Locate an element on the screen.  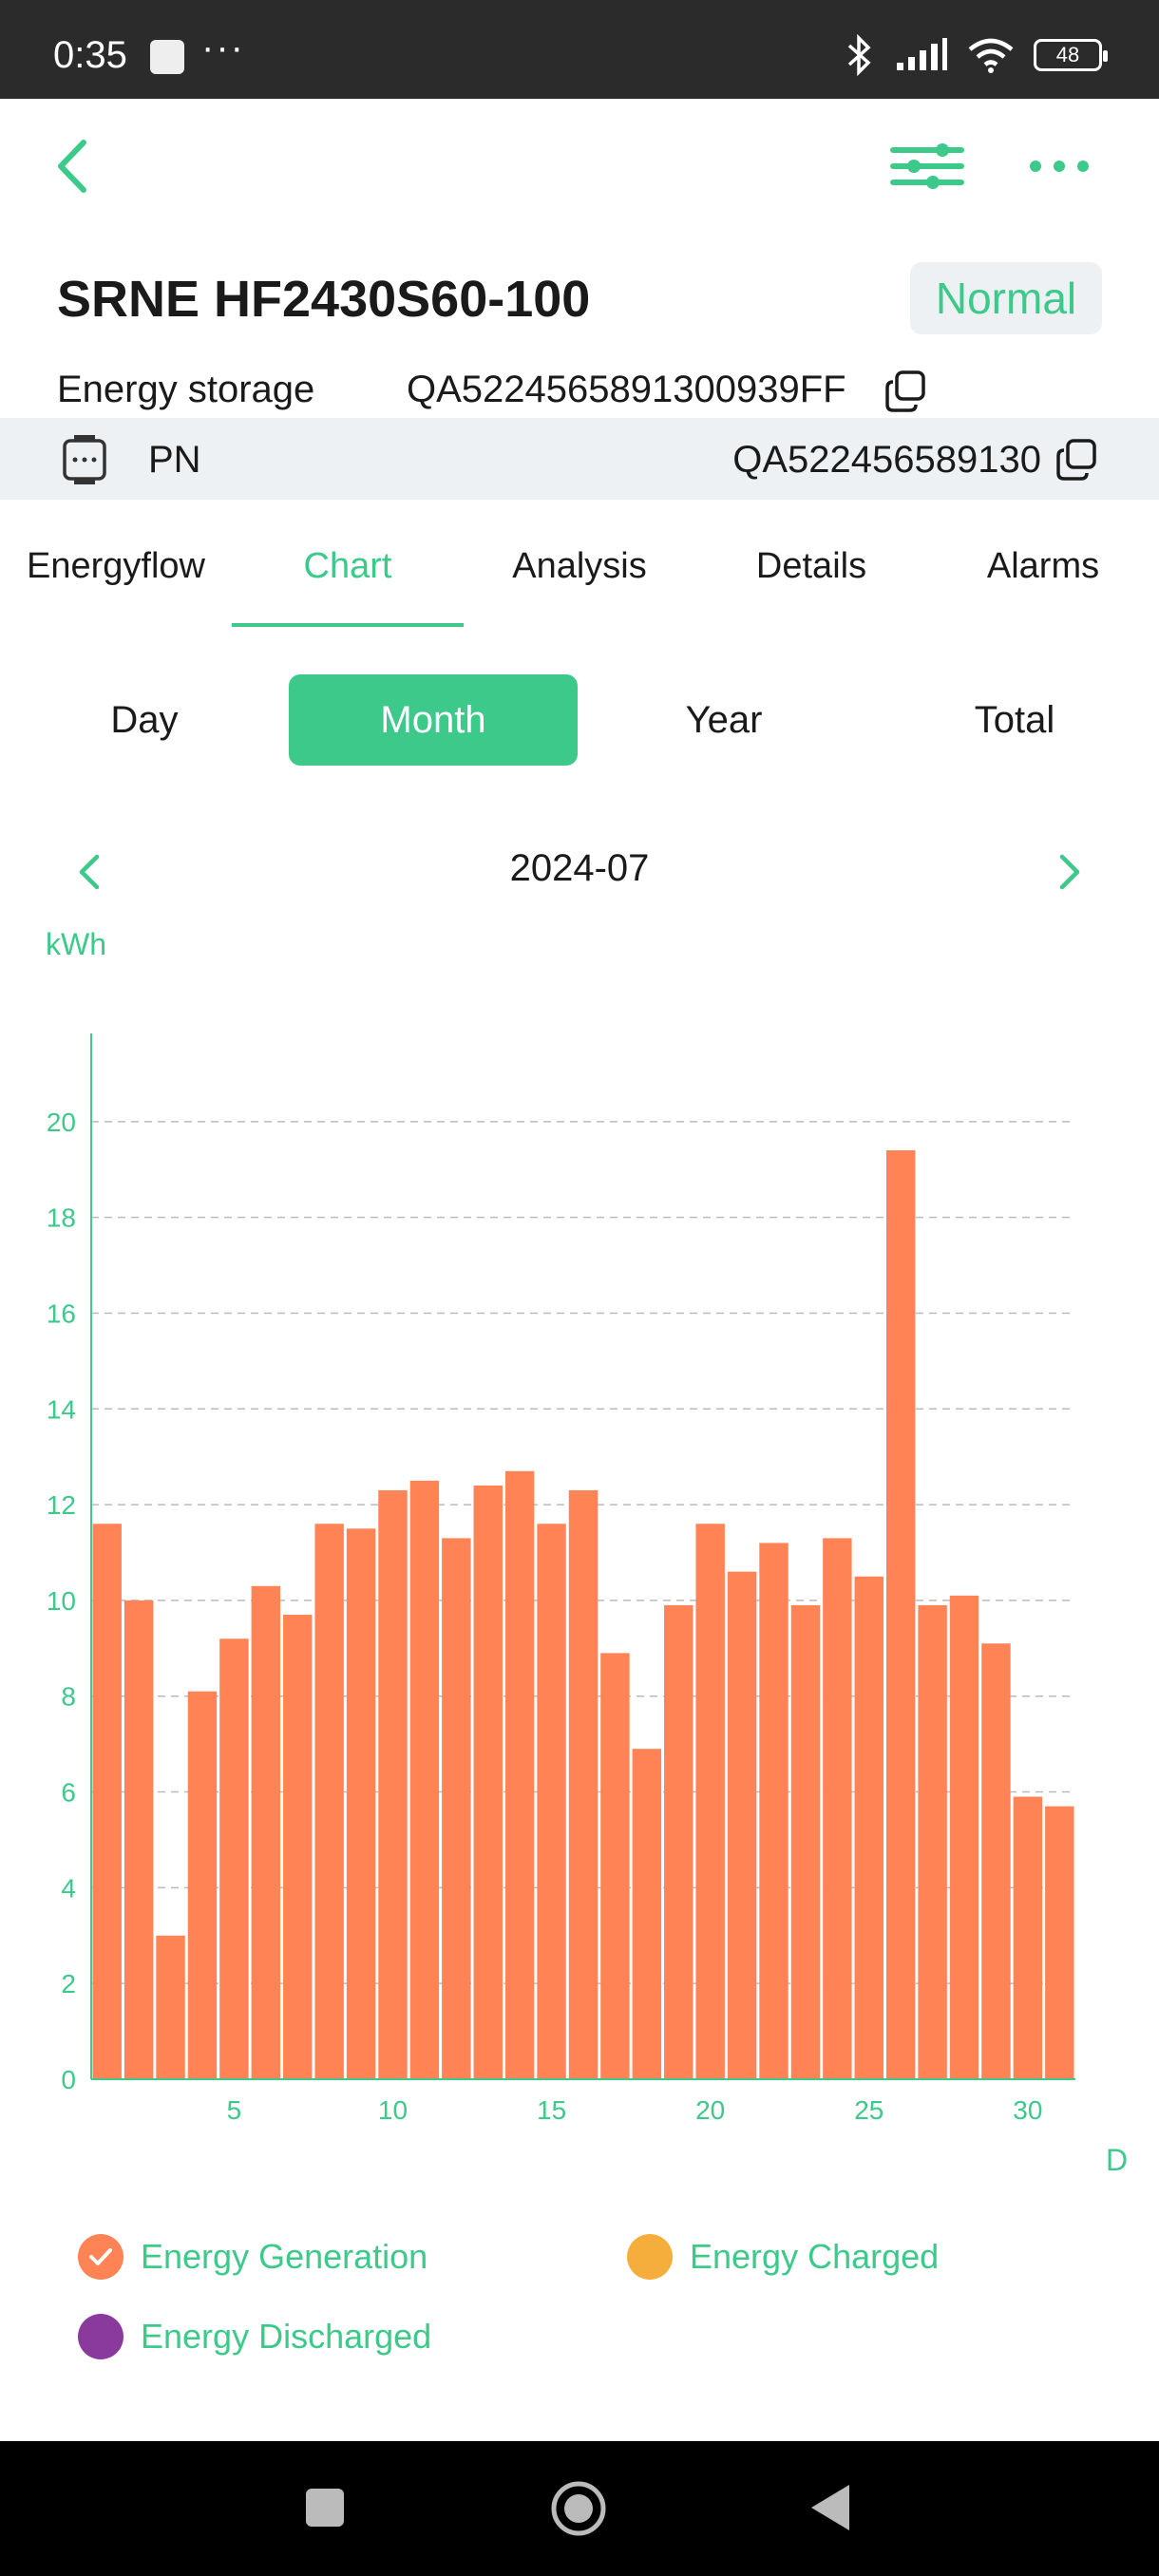
y-tick-label: 8 is located at coordinates (68, 1697).